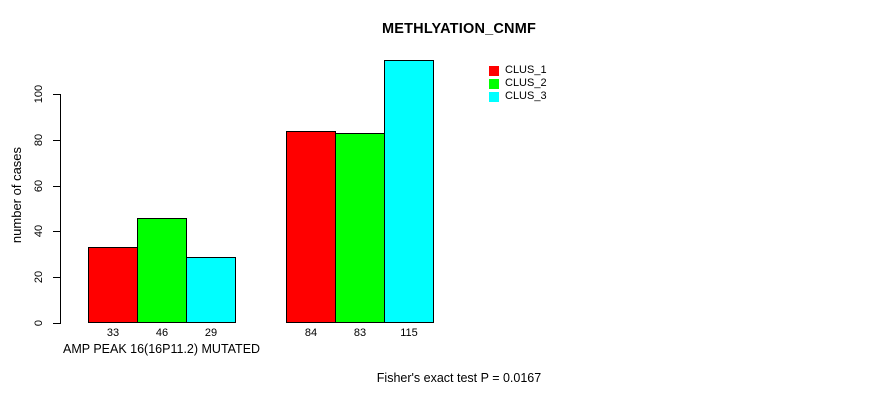 The image size is (890, 400). I want to click on y-axis-line, so click(60, 209).